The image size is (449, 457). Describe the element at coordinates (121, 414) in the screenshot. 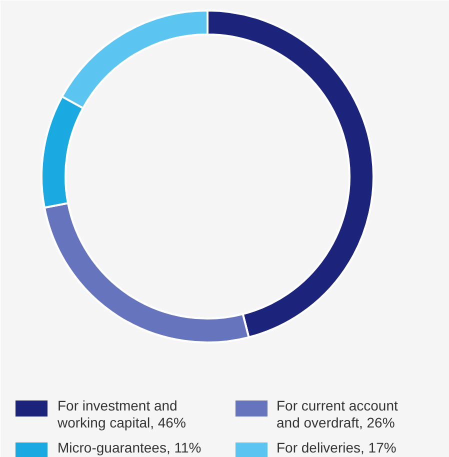

I see `legend-label: For investment and working capital, 46%` at that location.